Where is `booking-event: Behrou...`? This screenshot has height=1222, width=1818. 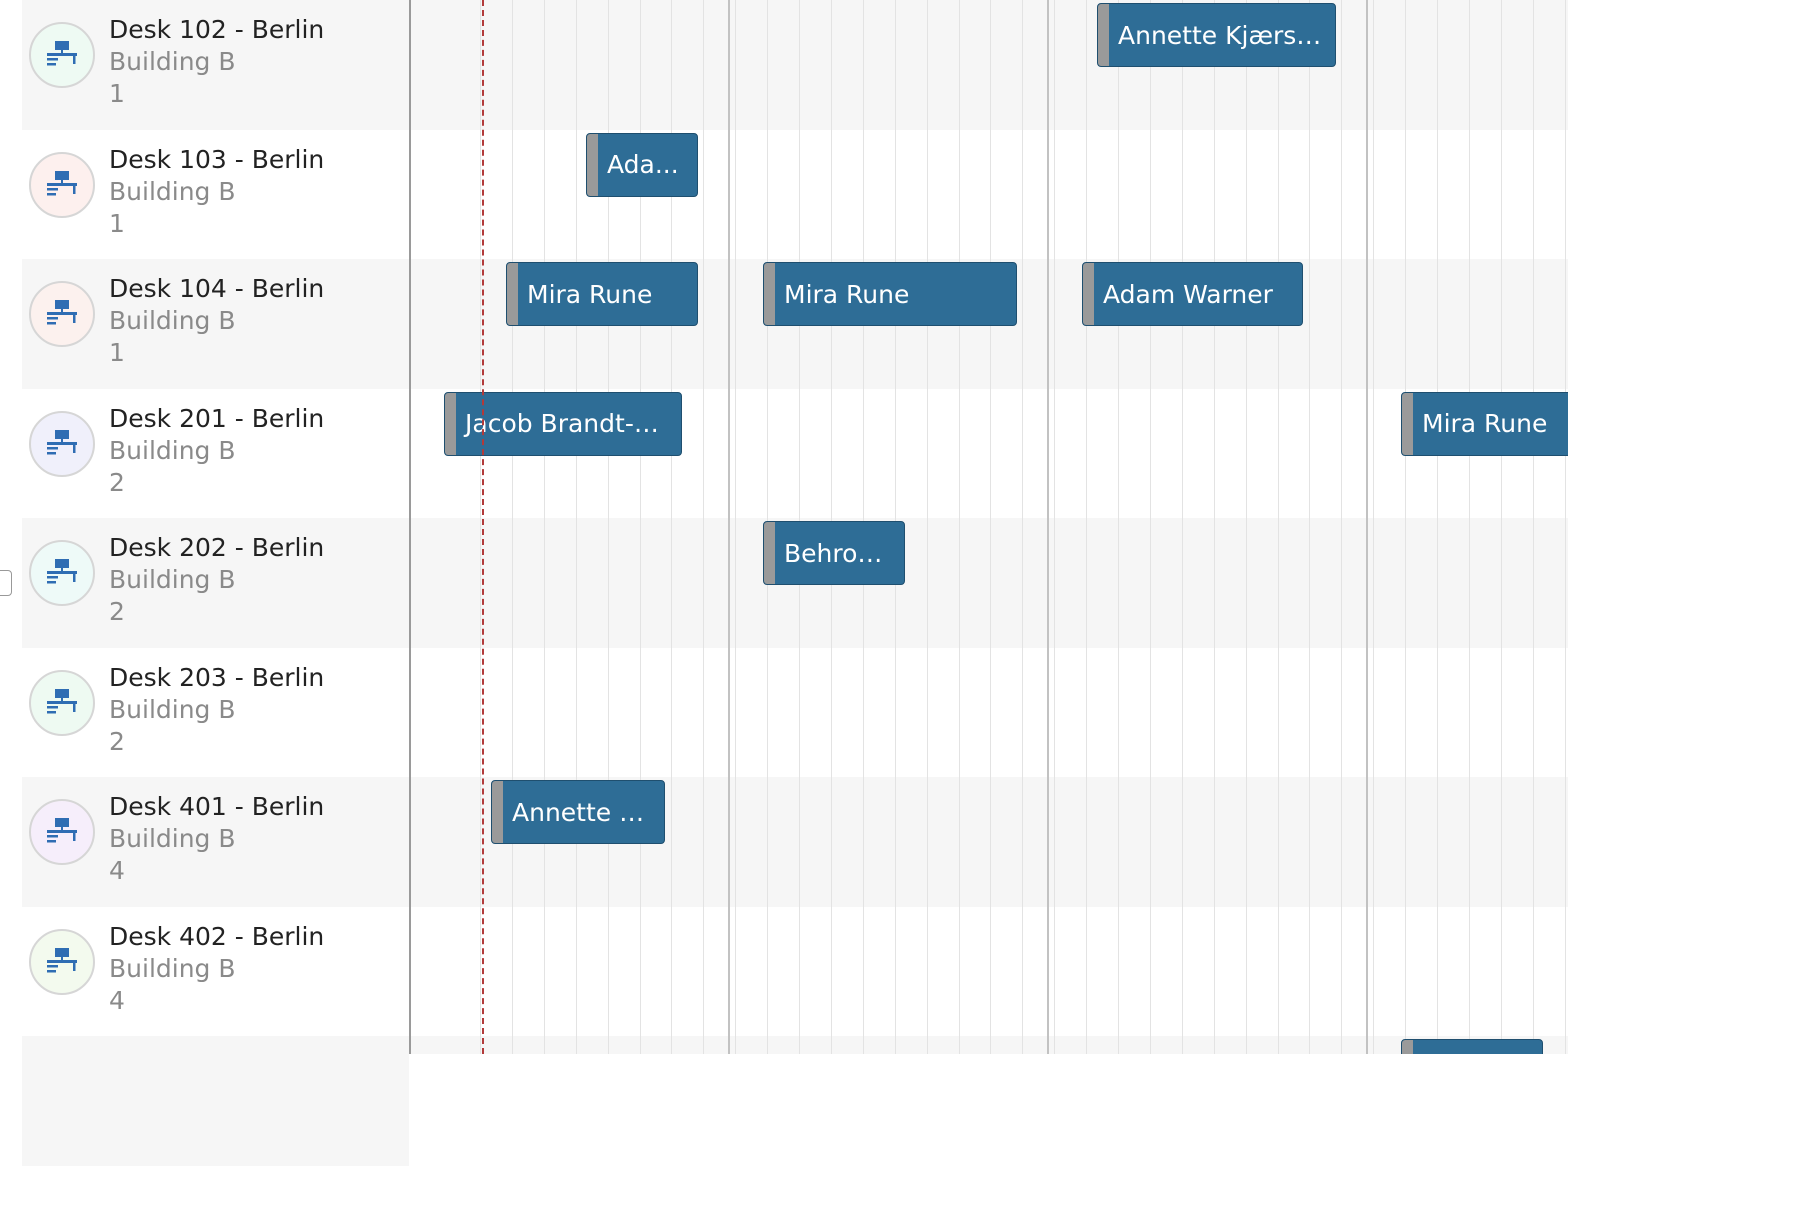
booking-event: Behrou... is located at coordinates (834, 553).